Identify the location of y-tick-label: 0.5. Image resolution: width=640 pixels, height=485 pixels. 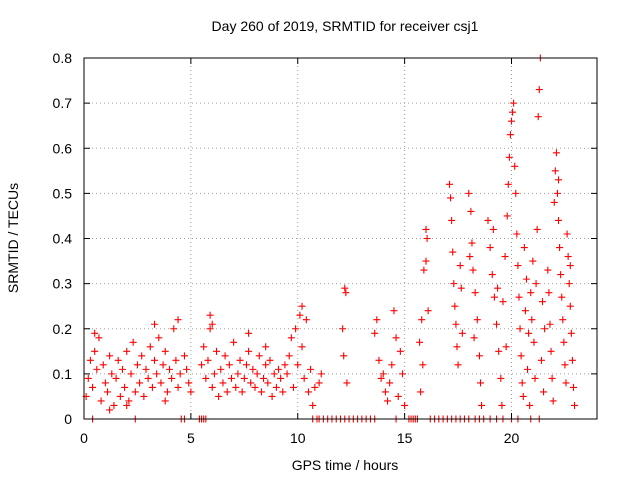
(63, 193).